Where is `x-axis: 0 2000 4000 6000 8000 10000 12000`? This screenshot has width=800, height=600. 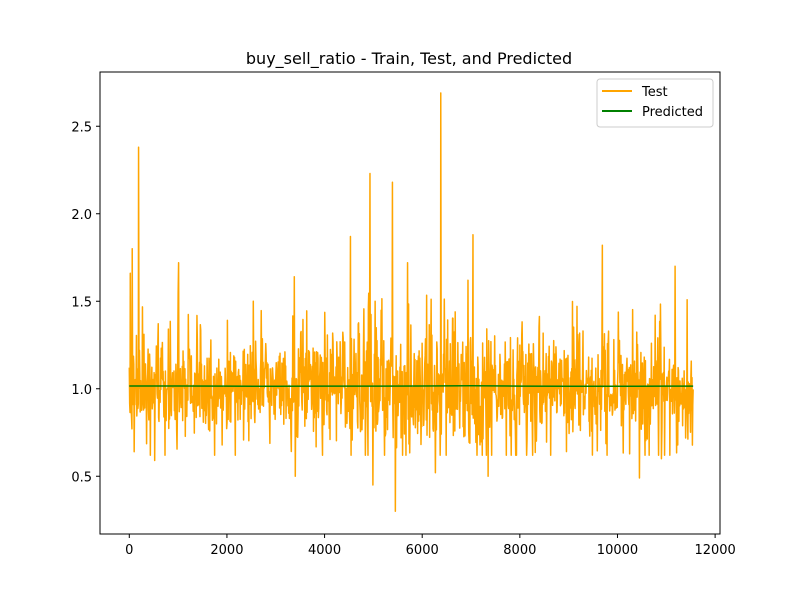
x-axis: 0 2000 4000 6000 8000 10000 12000 is located at coordinates (430, 546).